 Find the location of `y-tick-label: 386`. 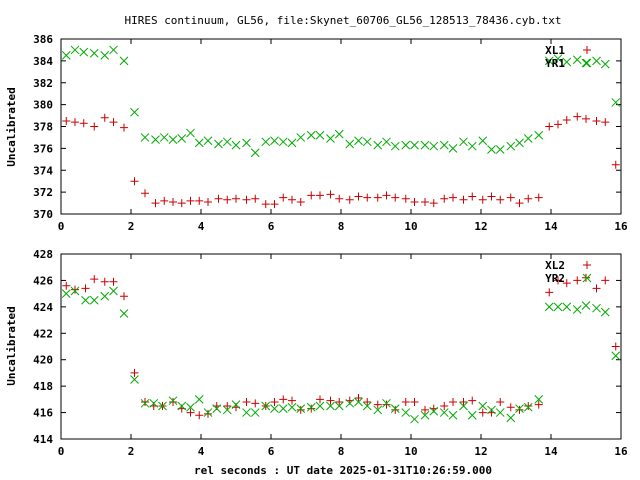

y-tick-label: 386 is located at coordinates (43, 39).